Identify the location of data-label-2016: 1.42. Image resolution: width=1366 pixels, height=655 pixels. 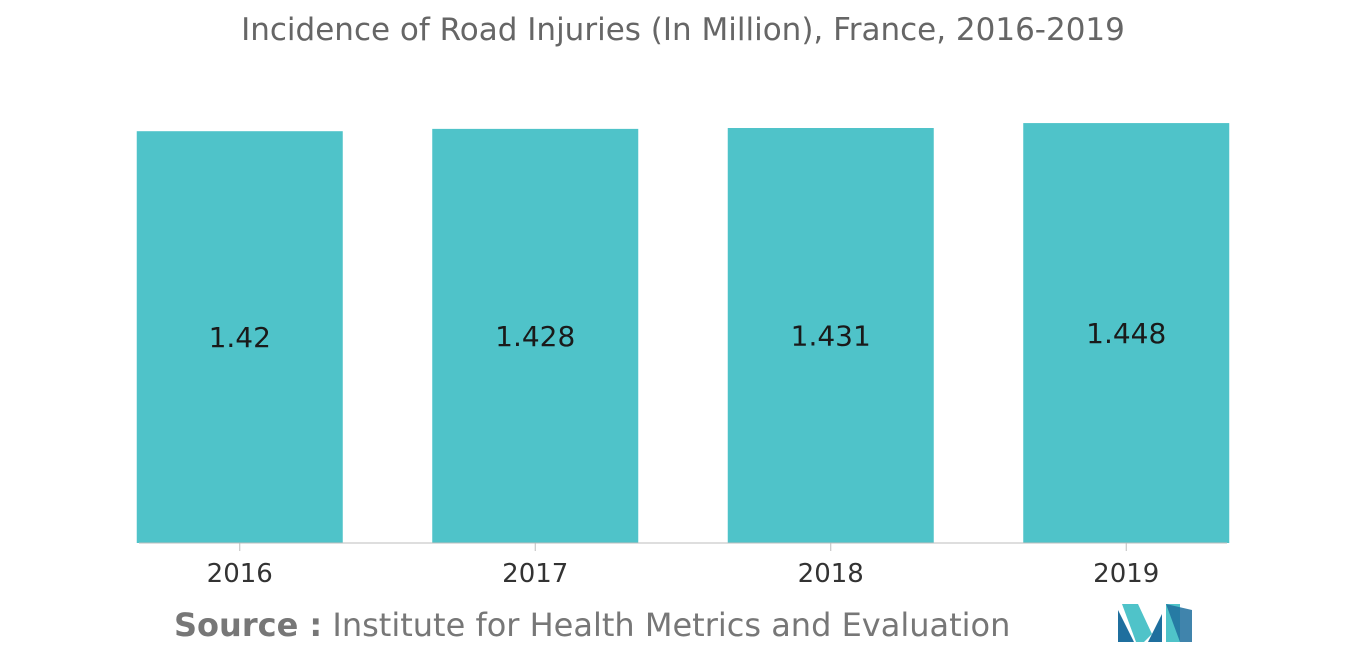
(240, 337).